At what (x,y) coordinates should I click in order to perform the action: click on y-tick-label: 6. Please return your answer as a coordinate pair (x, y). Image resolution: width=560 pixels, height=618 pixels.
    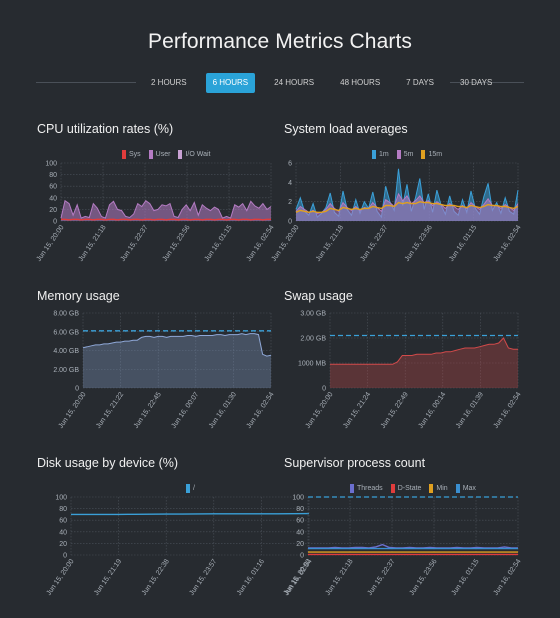
    Looking at the image, I should click on (290, 164).